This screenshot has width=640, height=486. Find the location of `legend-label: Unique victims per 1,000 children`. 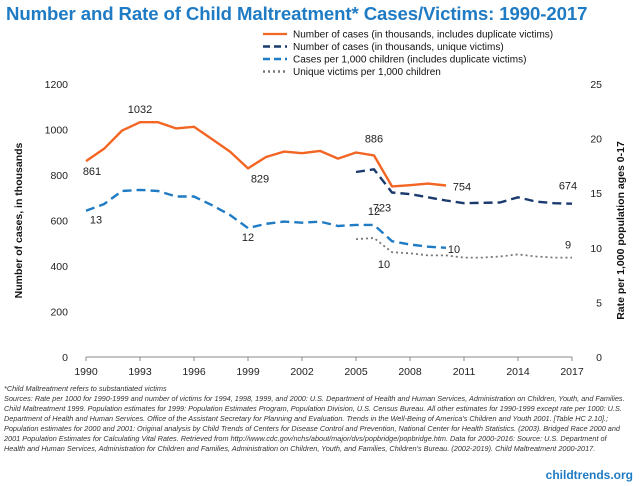

legend-label: Unique victims per 1,000 children is located at coordinates (367, 72).